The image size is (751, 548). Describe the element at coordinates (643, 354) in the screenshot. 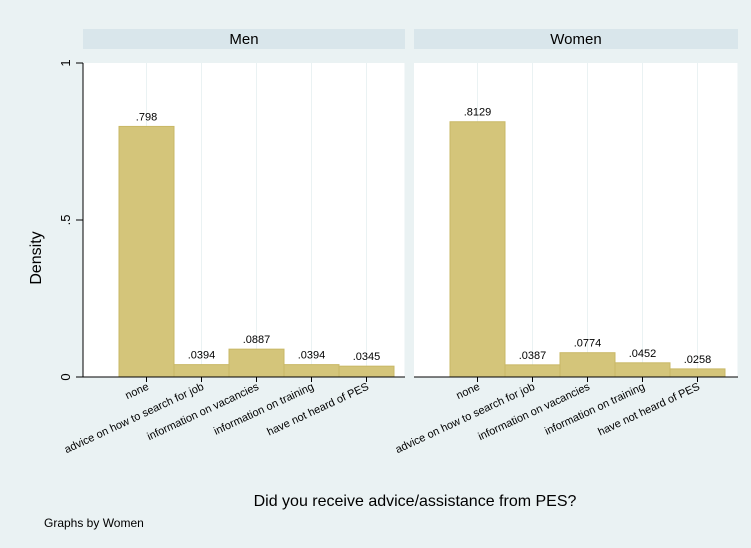

I see `bar-value-label: .0452` at that location.